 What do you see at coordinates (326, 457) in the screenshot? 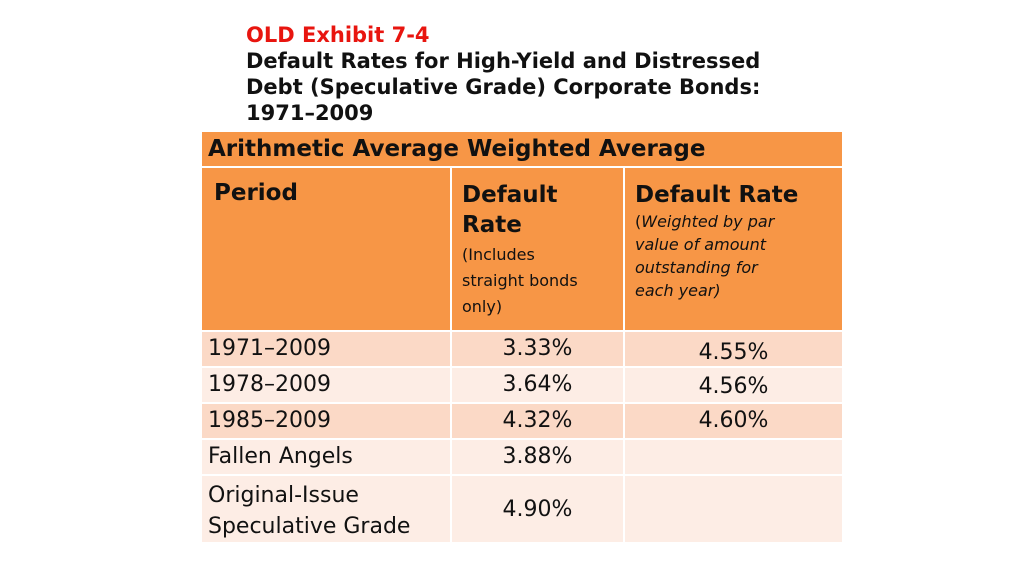
I see `period-cell: Fallen Angels` at bounding box center [326, 457].